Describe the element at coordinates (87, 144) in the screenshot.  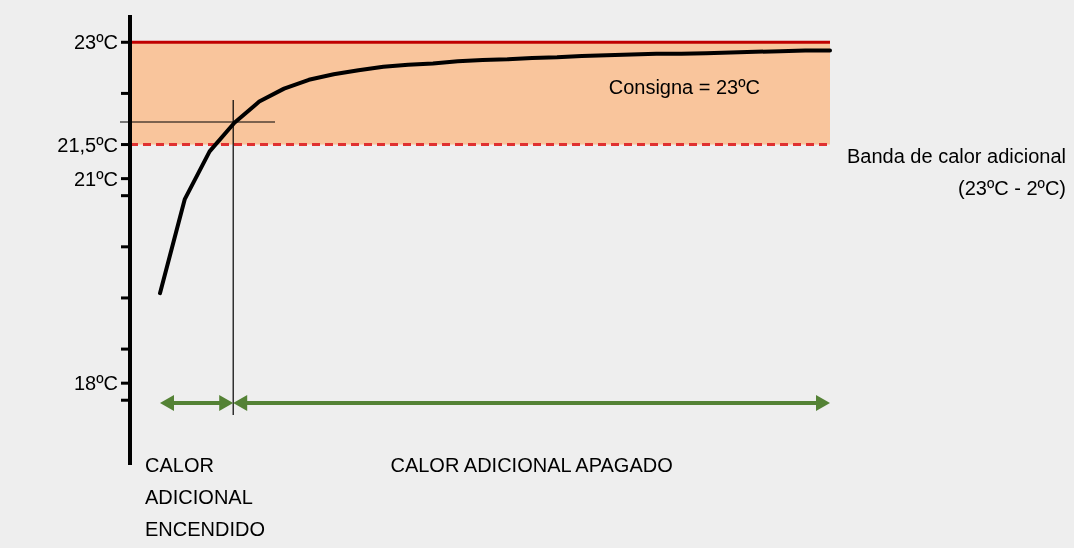
I see `y-tick-label: 21,5ºC` at that location.